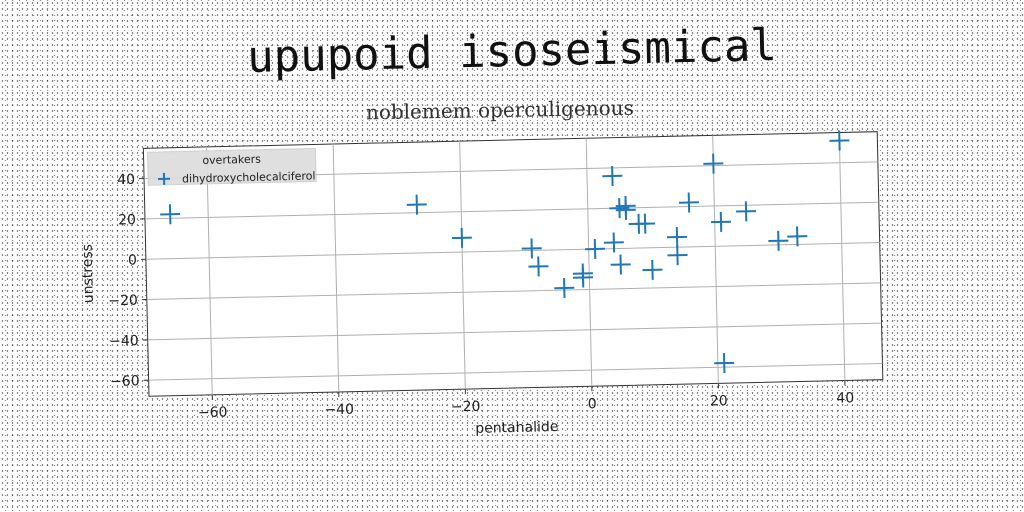 The width and height of the screenshot is (1024, 512). What do you see at coordinates (124, 341) in the screenshot?
I see `y-tick-label: −40` at bounding box center [124, 341].